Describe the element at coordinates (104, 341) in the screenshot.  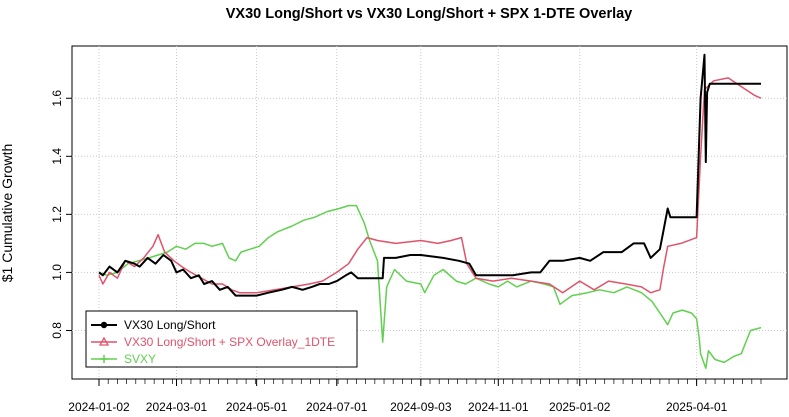
I see `legend-marker-triangle` at that location.